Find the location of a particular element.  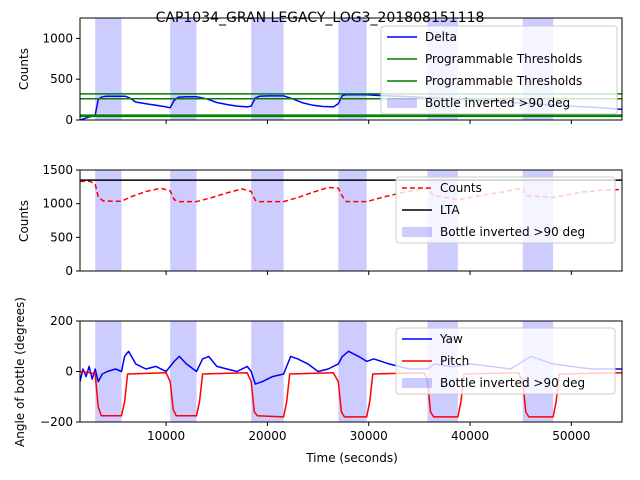

panel-2-ylabel: Counts is located at coordinates (24, 221).